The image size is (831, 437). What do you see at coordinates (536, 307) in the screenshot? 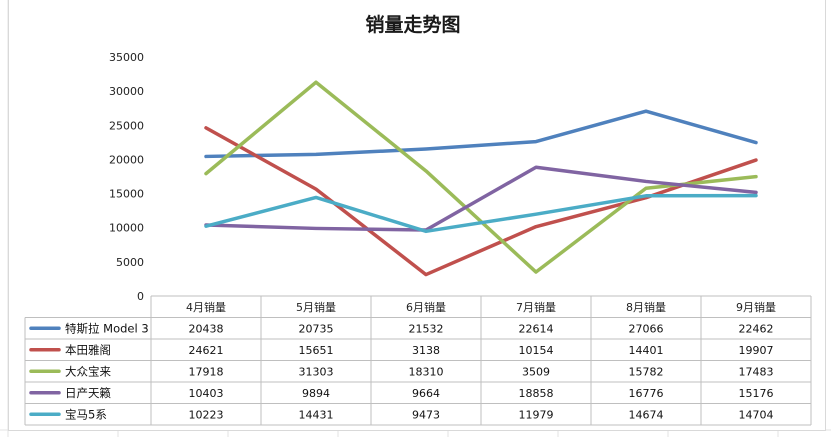
I see `x-category-label: 7月销量` at bounding box center [536, 307].